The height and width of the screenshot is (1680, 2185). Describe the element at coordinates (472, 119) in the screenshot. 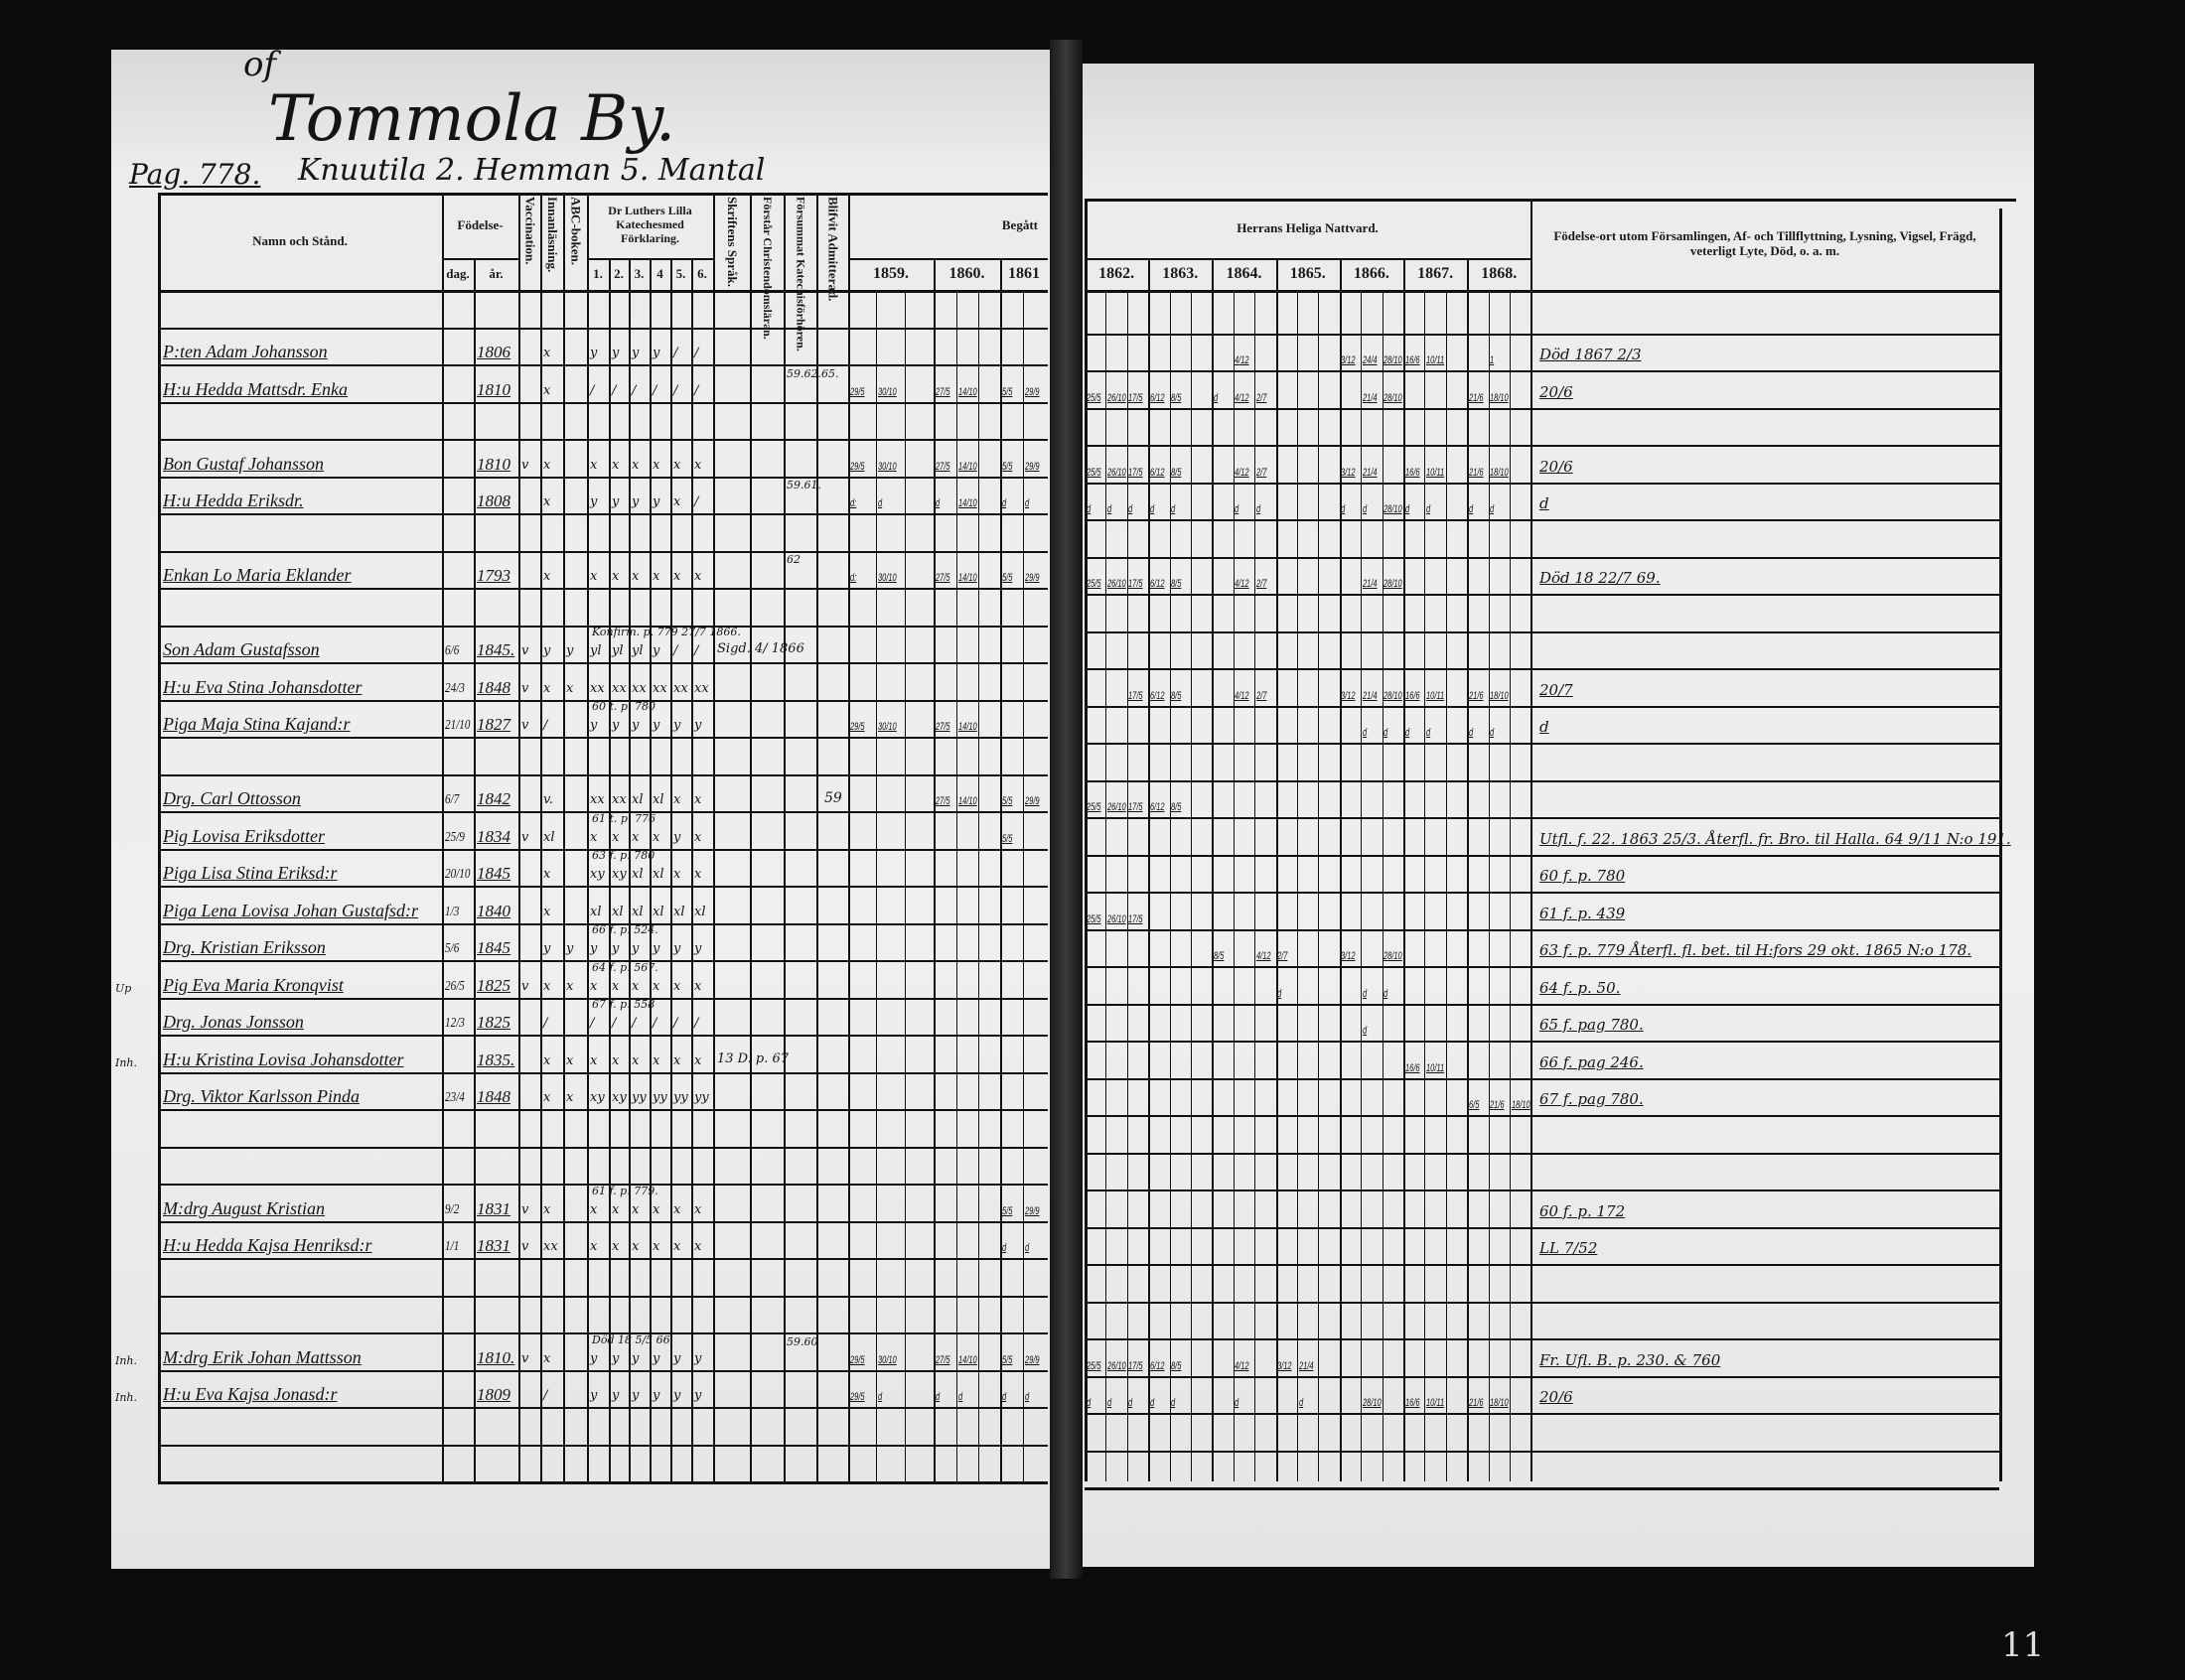

I see `village-title: Tommola By.` at that location.